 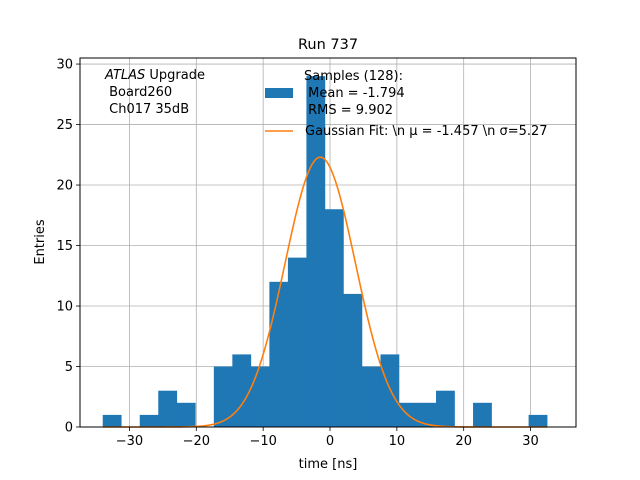 What do you see at coordinates (530, 441) in the screenshot?
I see `x-tick-label: 30` at bounding box center [530, 441].